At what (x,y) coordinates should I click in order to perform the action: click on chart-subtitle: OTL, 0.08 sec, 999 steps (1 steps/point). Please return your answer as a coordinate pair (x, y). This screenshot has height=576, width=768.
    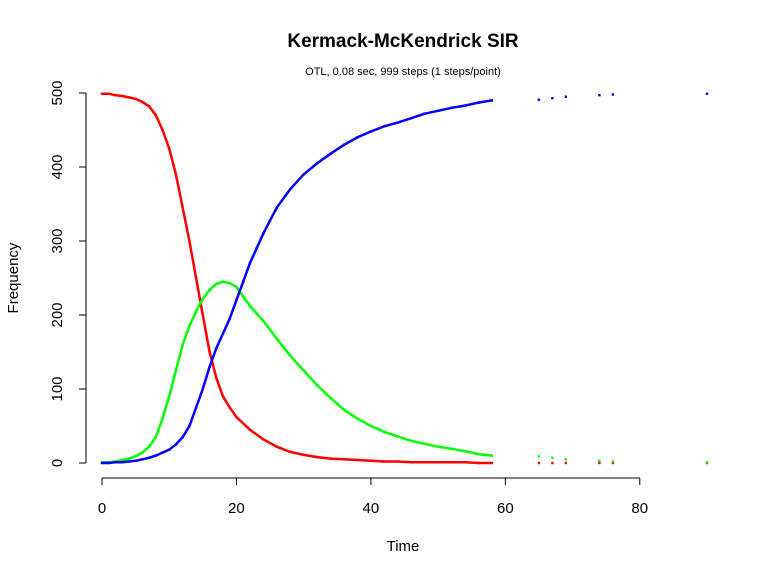
    Looking at the image, I should click on (403, 72).